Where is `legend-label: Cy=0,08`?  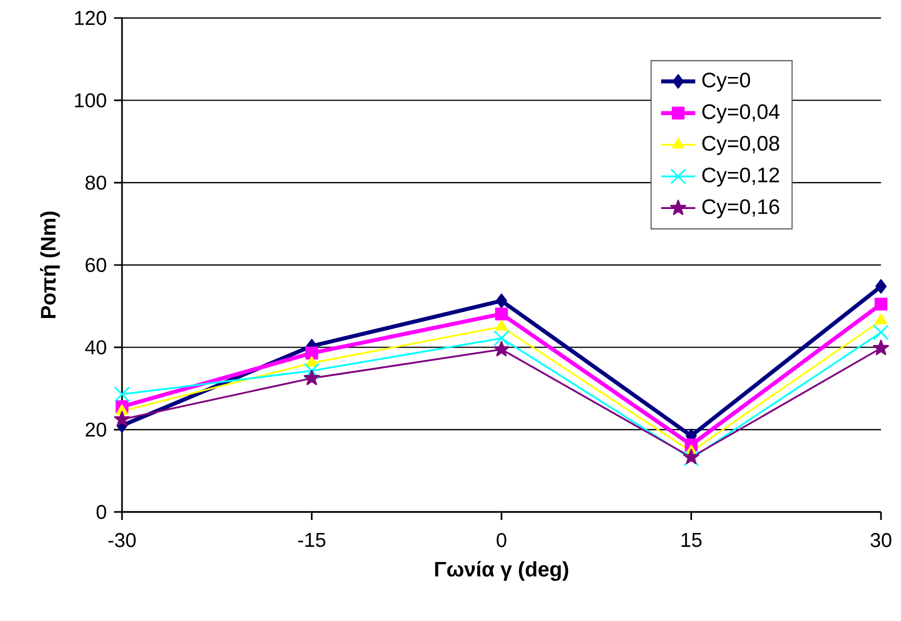
legend-label: Cy=0,08 is located at coordinates (741, 145).